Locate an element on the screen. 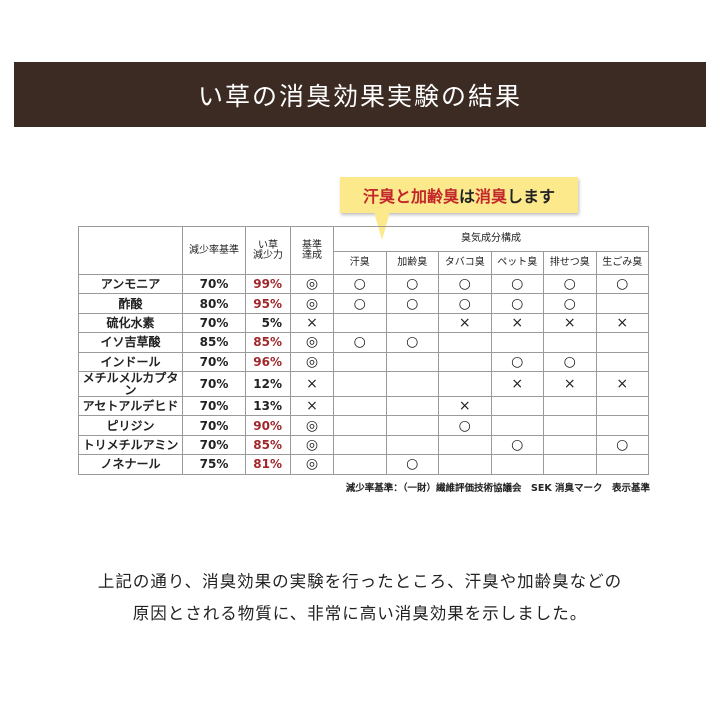  header-odor: 汗臭 is located at coordinates (360, 263).